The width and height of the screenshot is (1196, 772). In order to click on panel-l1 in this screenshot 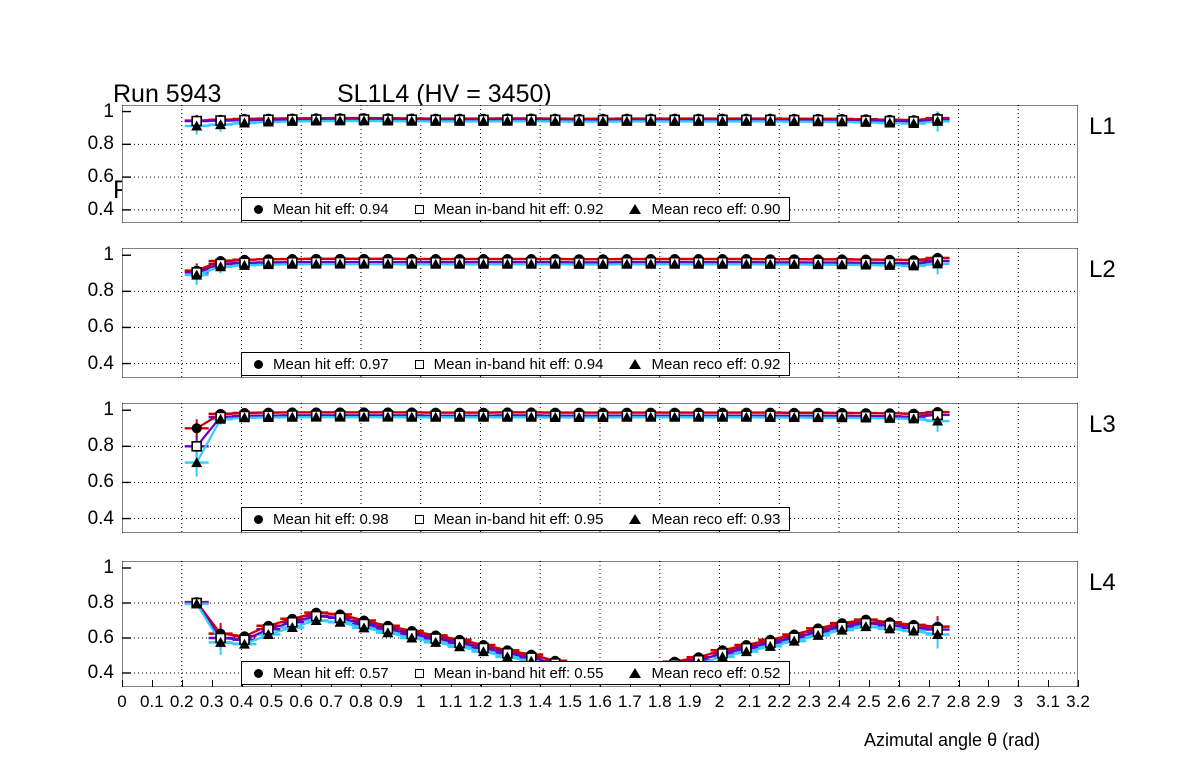, I will do `click(600, 164)`.